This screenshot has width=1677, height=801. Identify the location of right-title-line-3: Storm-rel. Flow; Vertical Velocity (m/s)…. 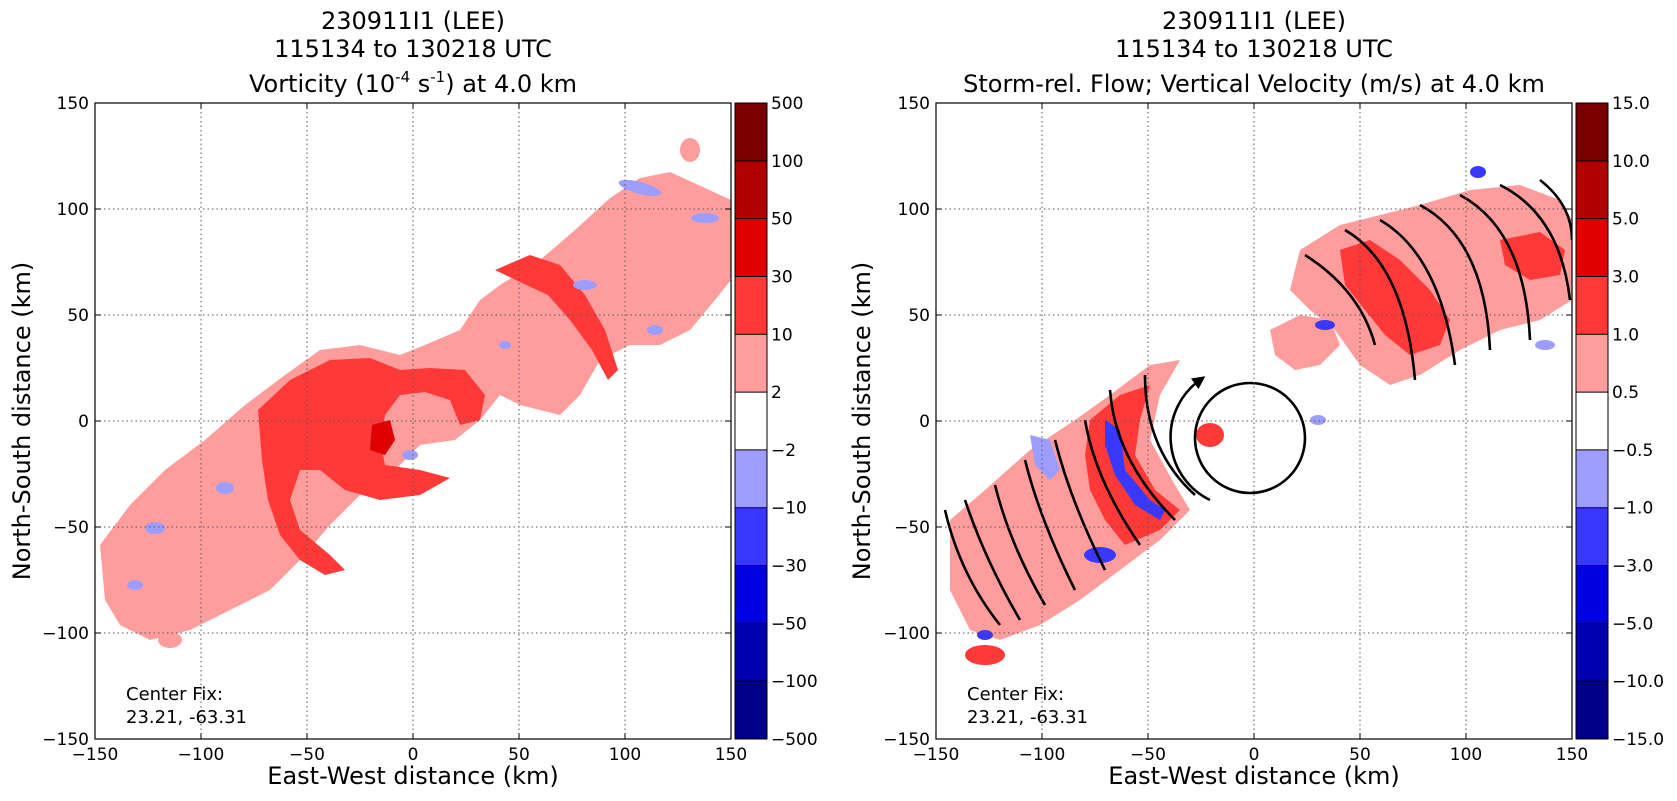
(1254, 84).